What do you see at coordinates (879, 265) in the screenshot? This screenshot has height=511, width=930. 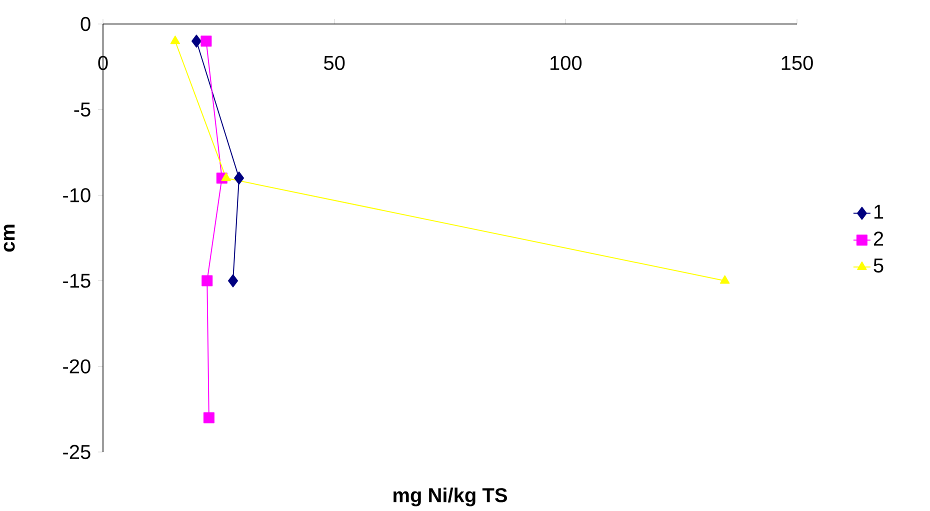 I see `legend-label: 5` at bounding box center [879, 265].